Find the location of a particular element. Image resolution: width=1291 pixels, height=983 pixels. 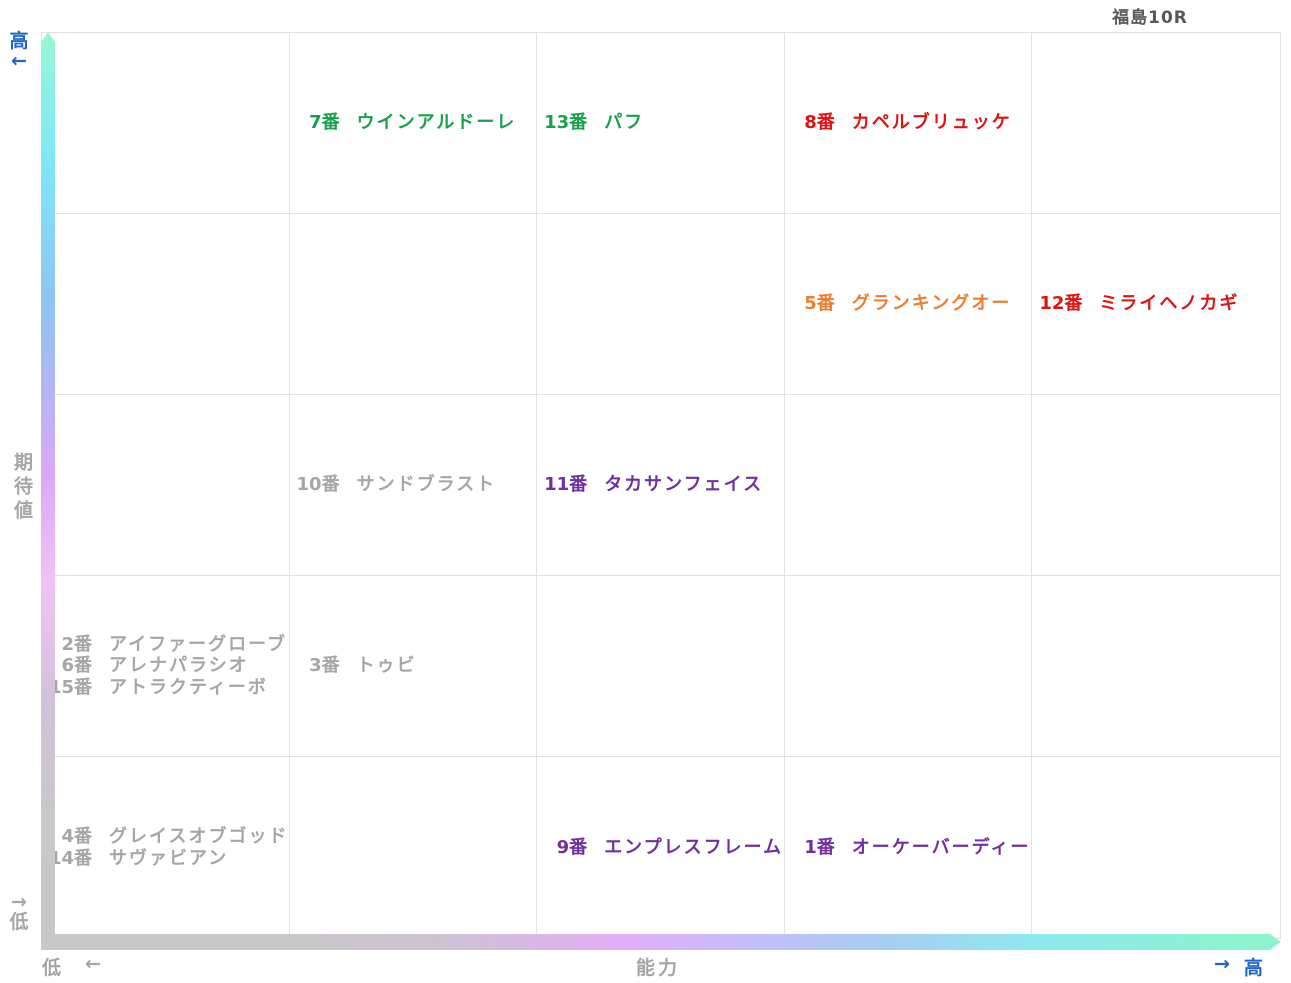

x-axis-low-text: 低 is located at coordinates (52, 968).